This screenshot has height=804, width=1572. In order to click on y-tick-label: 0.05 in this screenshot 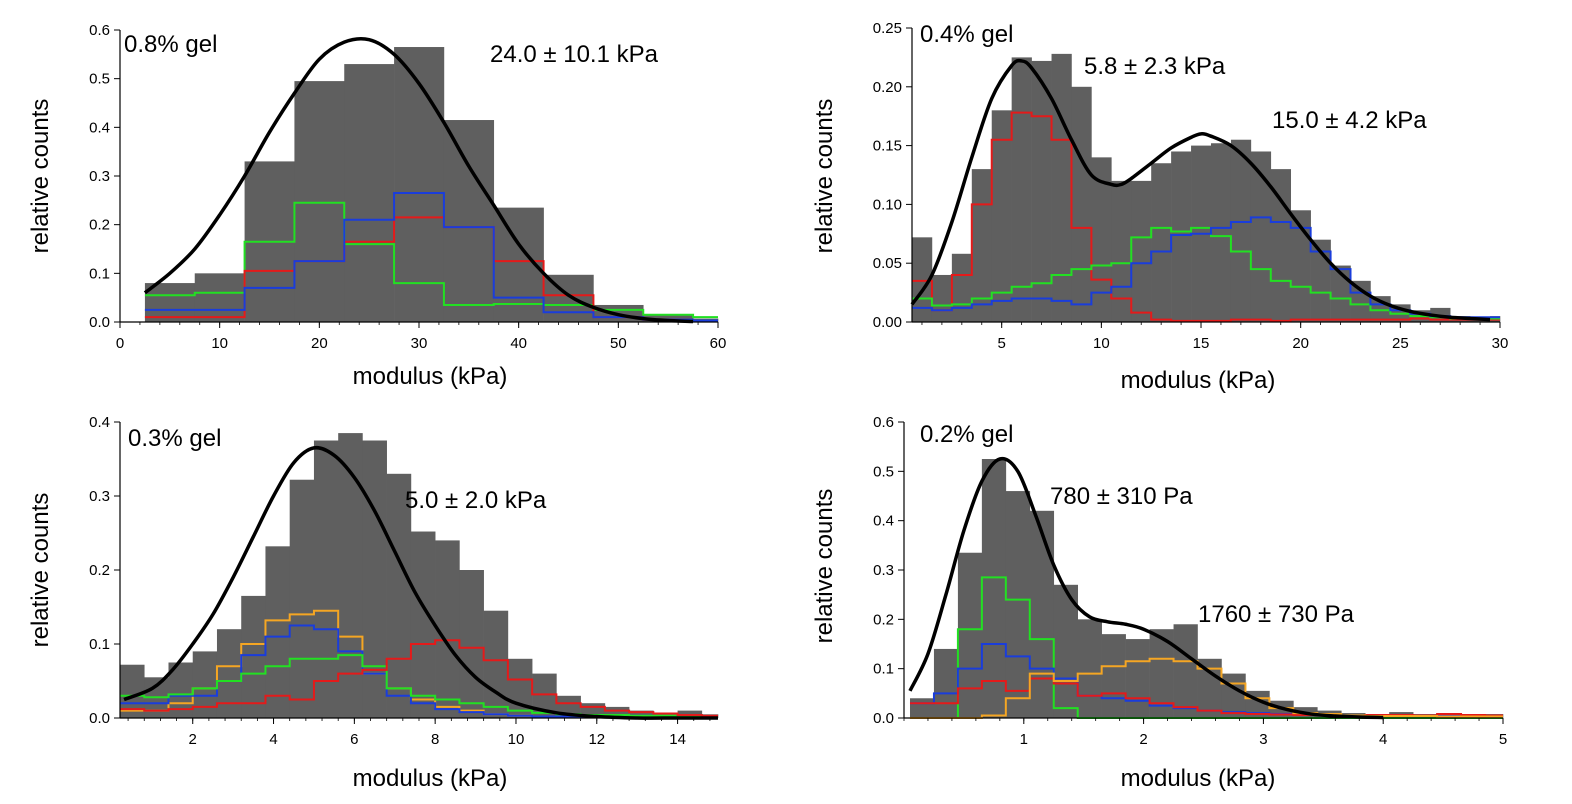, I will do `click(887, 263)`.